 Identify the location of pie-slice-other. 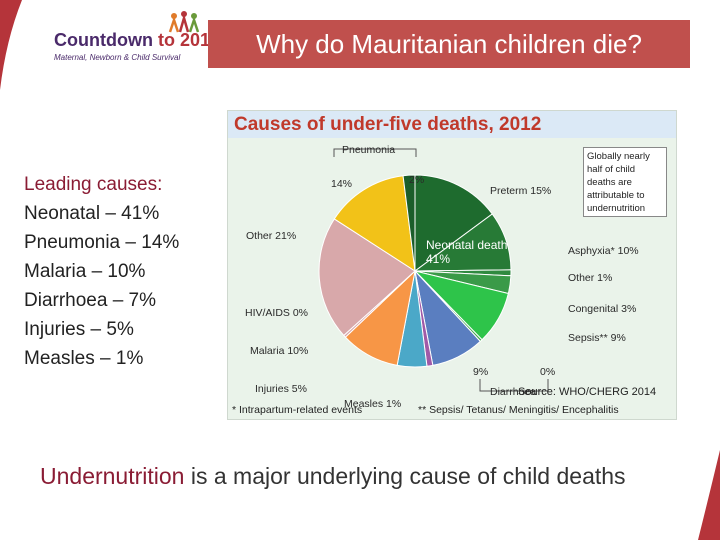
(367, 277).